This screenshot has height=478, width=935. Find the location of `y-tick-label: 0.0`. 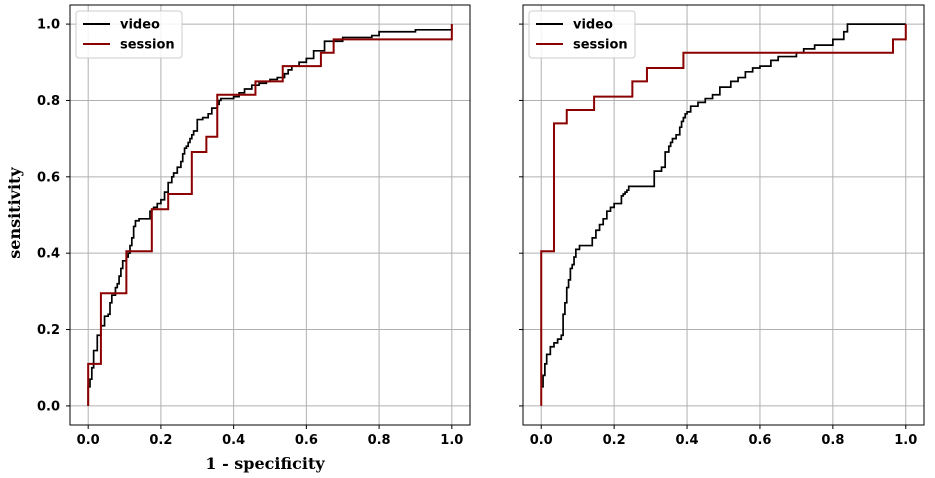

y-tick-label: 0.0 is located at coordinates (48, 406).